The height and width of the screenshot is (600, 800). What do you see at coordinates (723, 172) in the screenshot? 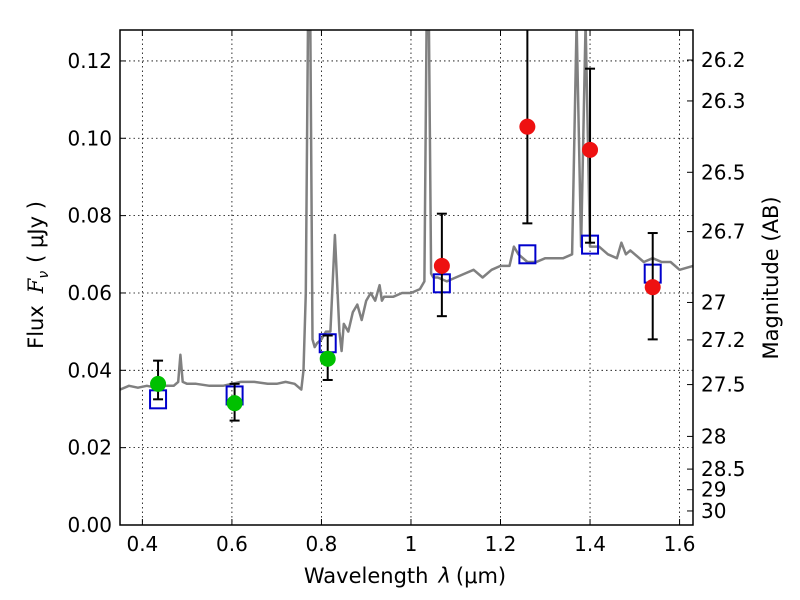
I see `y2-tick-label: 26.5` at bounding box center [723, 172].